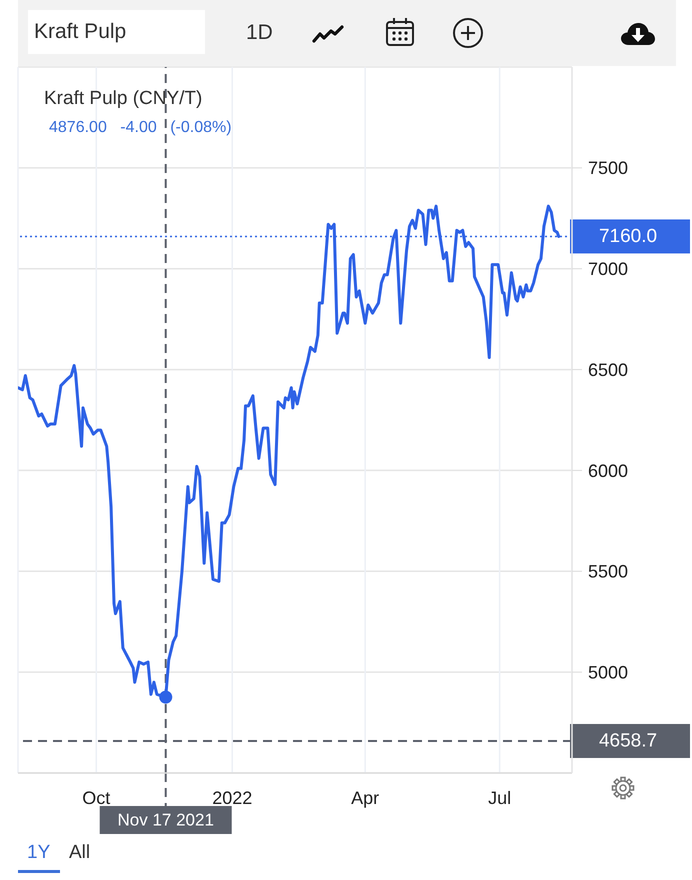 Image resolution: width=692 pixels, height=880 pixels. Describe the element at coordinates (365, 798) in the screenshot. I see `x-tick-label: Apr` at that location.